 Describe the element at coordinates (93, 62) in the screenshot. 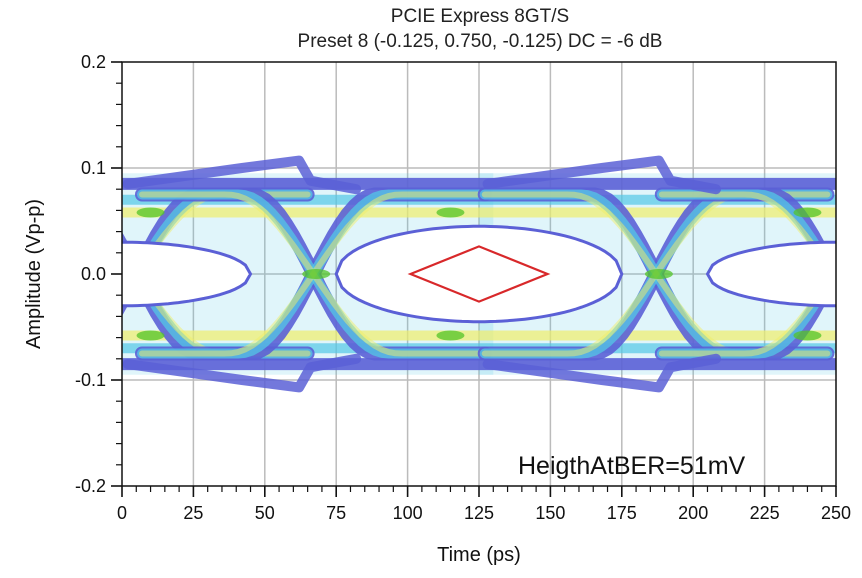

I see `y-tick-label: 0.2` at that location.